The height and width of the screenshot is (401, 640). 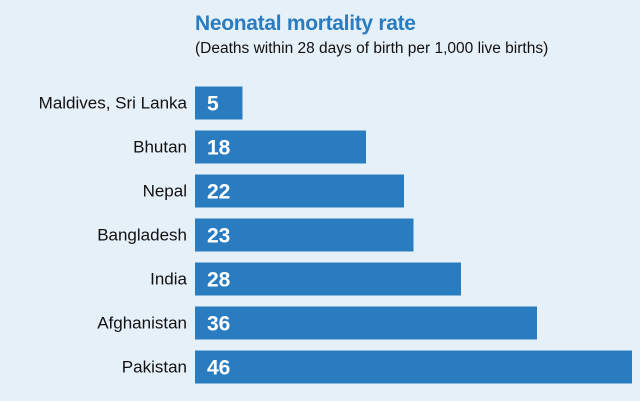 What do you see at coordinates (154, 367) in the screenshot?
I see `category-label: Pakistan` at bounding box center [154, 367].